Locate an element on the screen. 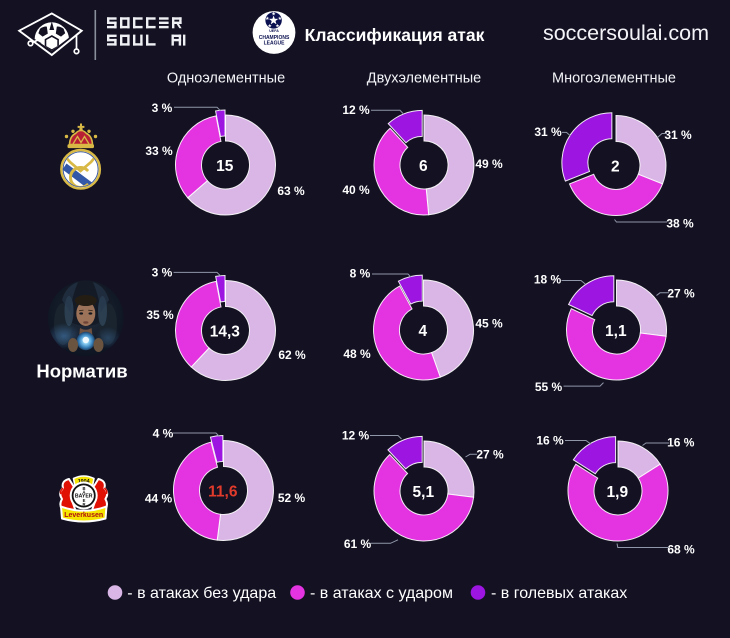 This screenshot has width=730, height=638. svg-text: 8 % is located at coordinates (360, 273).